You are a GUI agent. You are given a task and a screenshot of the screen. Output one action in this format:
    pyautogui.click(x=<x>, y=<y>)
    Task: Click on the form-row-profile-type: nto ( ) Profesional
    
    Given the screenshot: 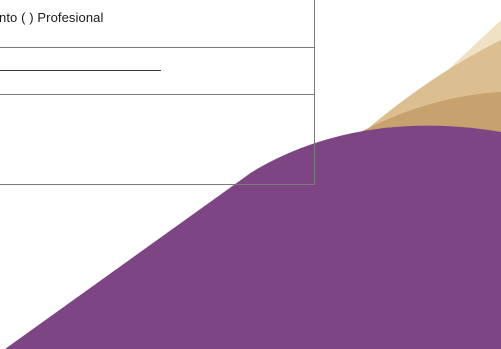 What is the action you would take?
    pyautogui.click(x=157, y=24)
    